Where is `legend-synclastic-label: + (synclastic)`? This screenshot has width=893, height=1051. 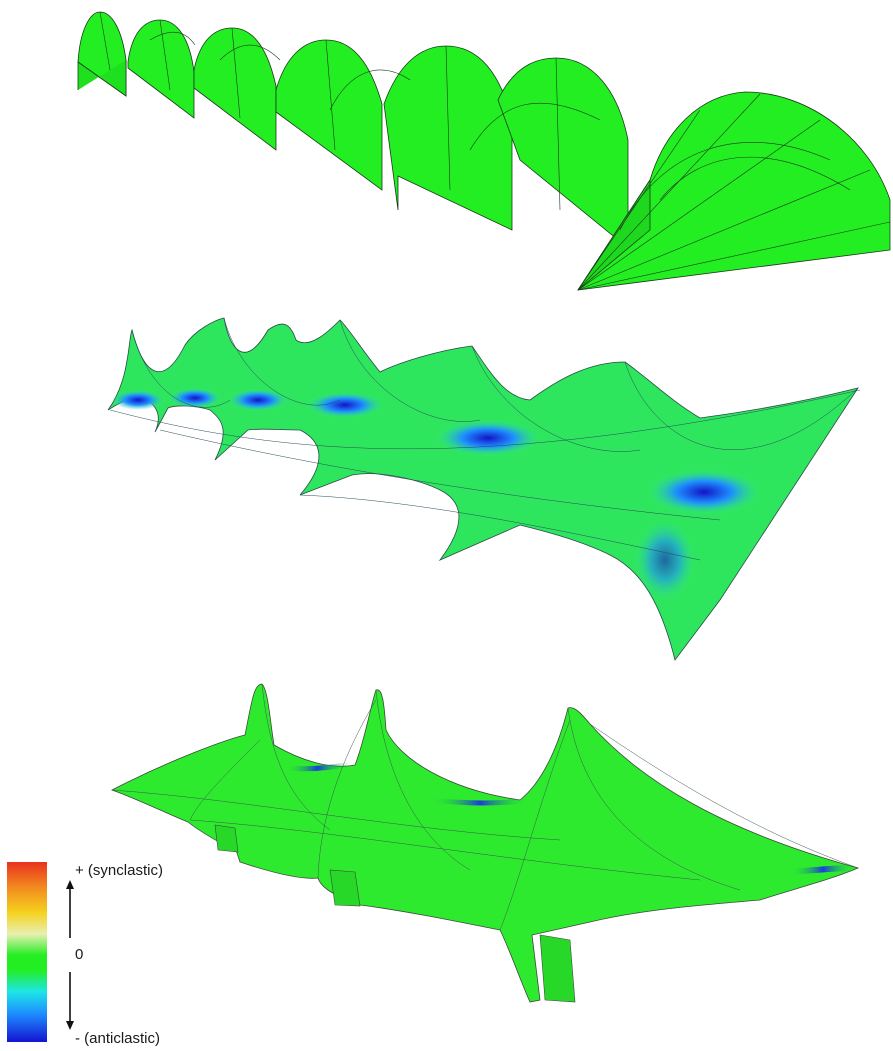 legend-synclastic-label: + (synclastic) is located at coordinates (119, 870).